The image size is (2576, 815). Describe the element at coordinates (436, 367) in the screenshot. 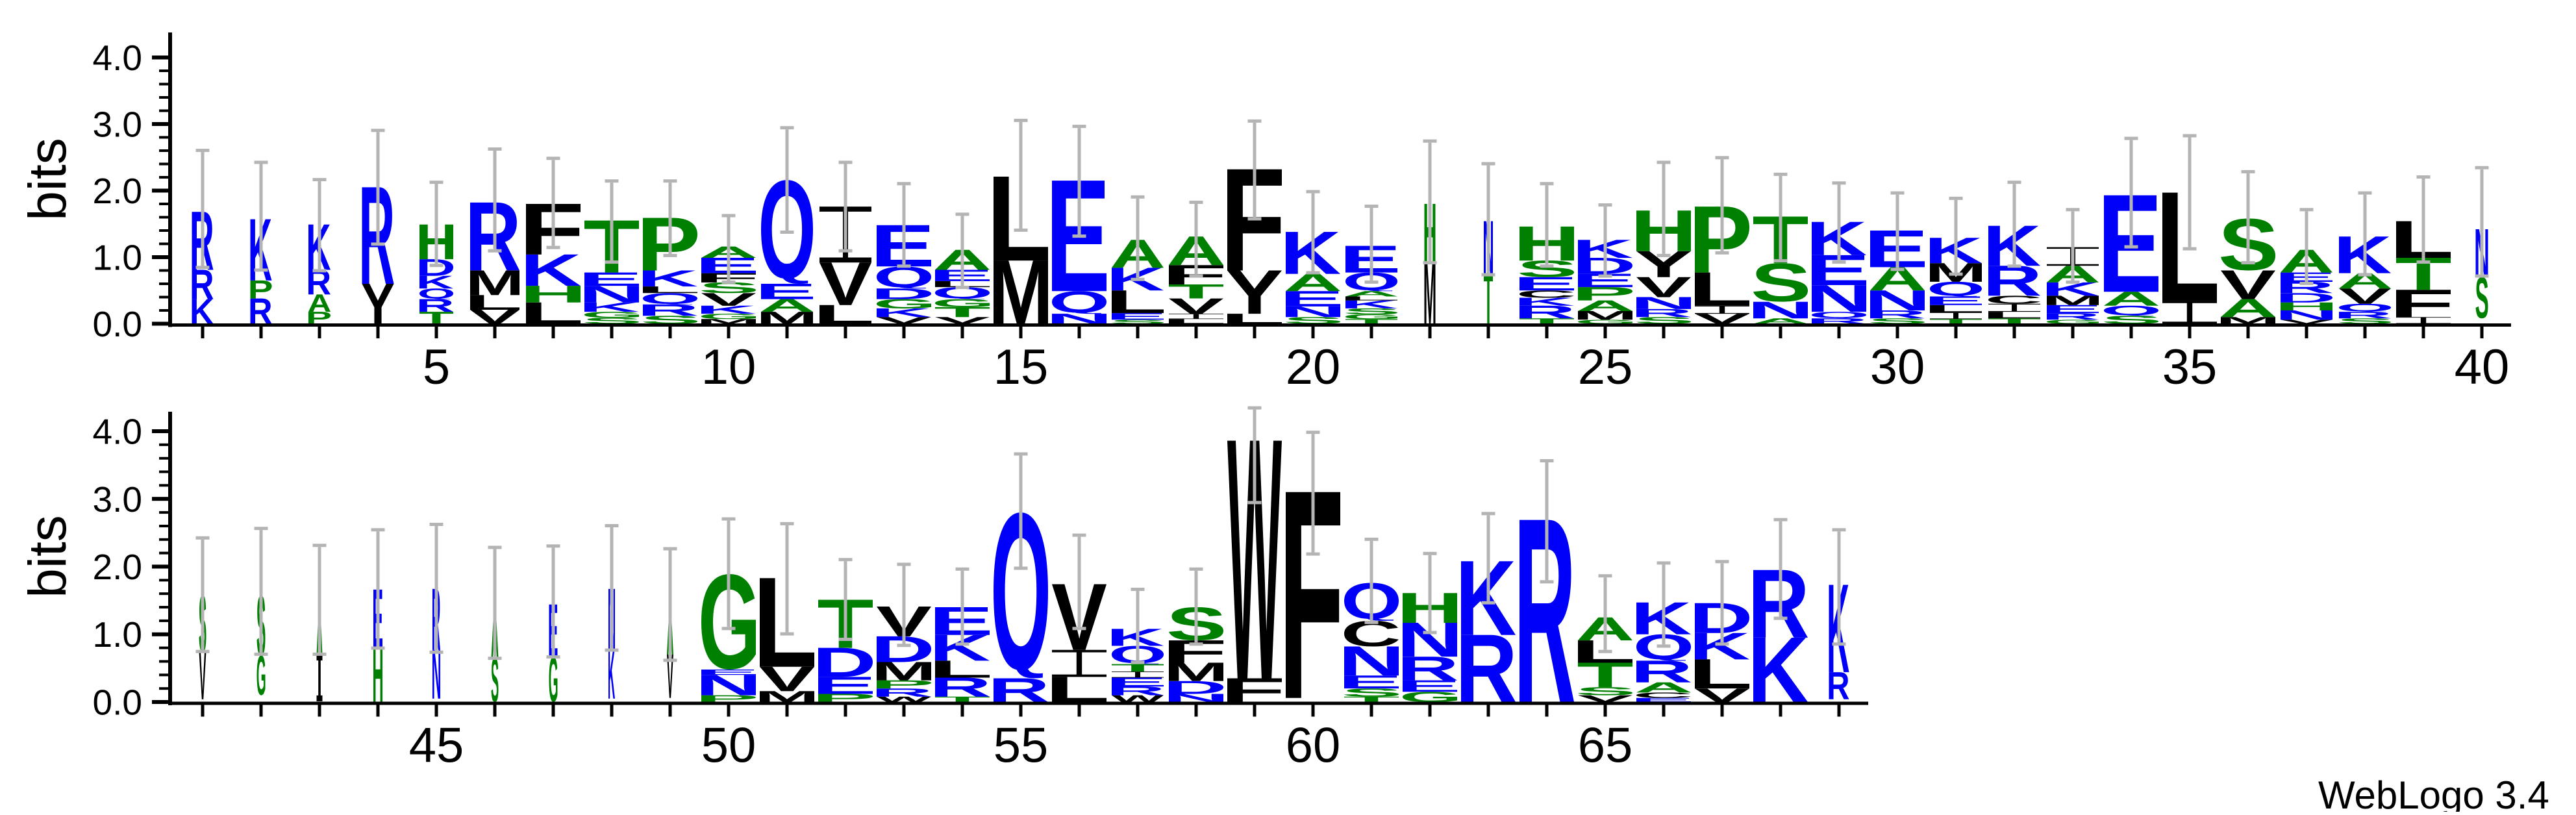

I see `svg-text: 5` at that location.